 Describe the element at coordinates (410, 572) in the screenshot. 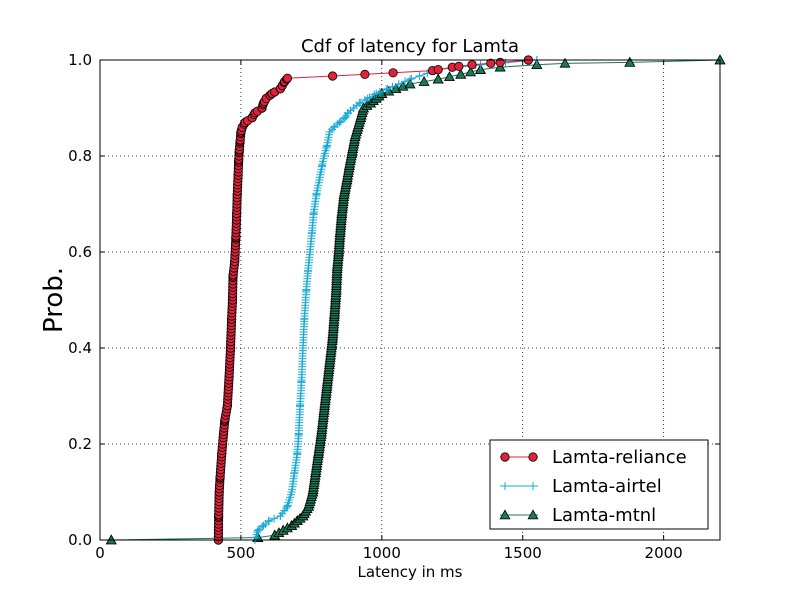

I see `x-axis-label: Latency in ms` at that location.